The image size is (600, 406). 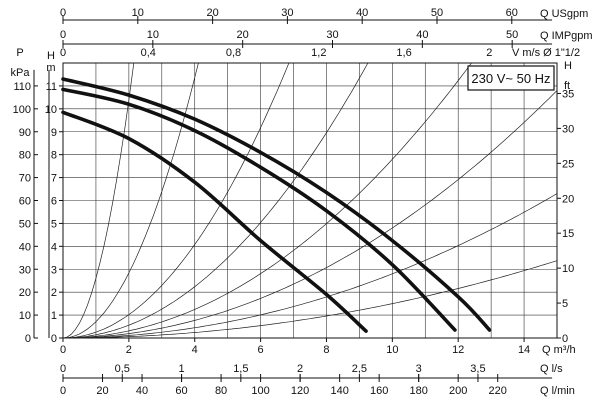 What do you see at coordinates (403, 53) in the screenshot?
I see `velocity-tick-label: 1,6` at bounding box center [403, 53].